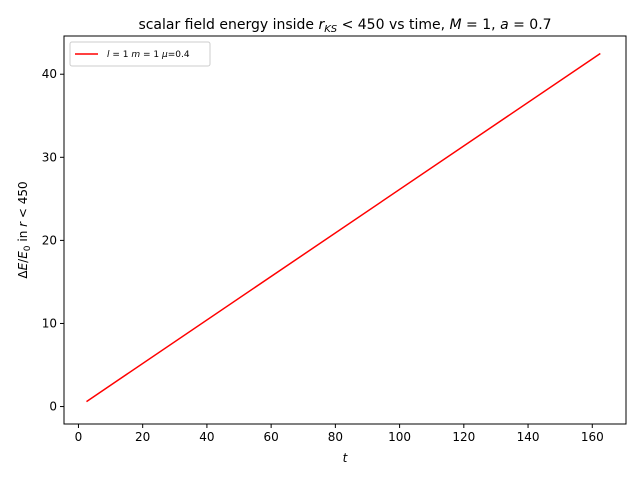 Image resolution: width=640 pixels, height=480 pixels. I want to click on title-M: M, so click(456, 25).